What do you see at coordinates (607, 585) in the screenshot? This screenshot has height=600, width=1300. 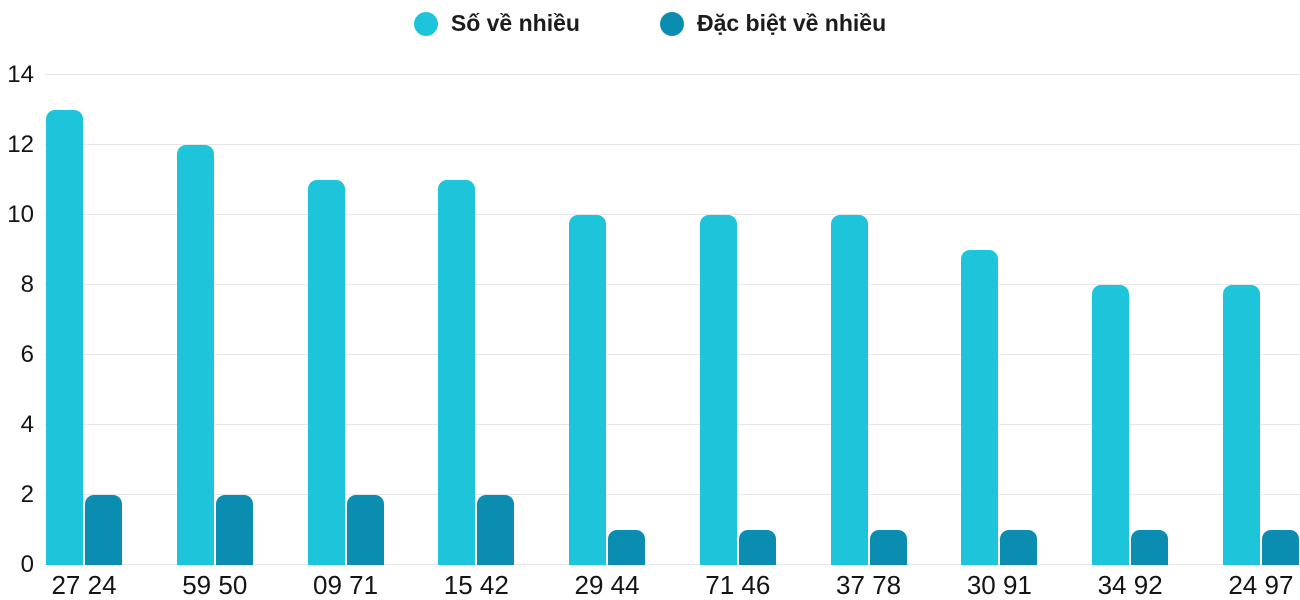 I see `x-axis-label: 29 44` at bounding box center [607, 585].